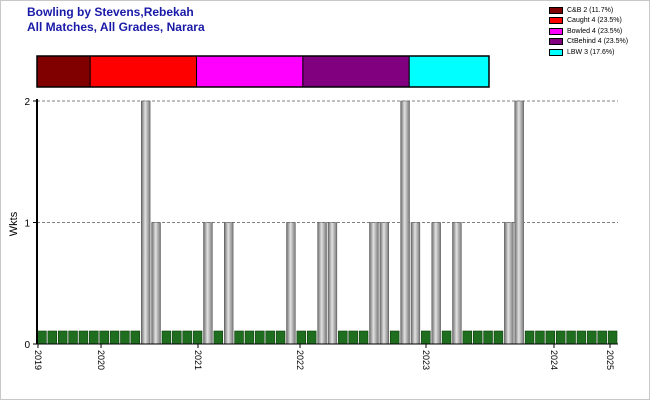 The height and width of the screenshot is (400, 650). I want to click on y-tick-label: 1, so click(27, 224).